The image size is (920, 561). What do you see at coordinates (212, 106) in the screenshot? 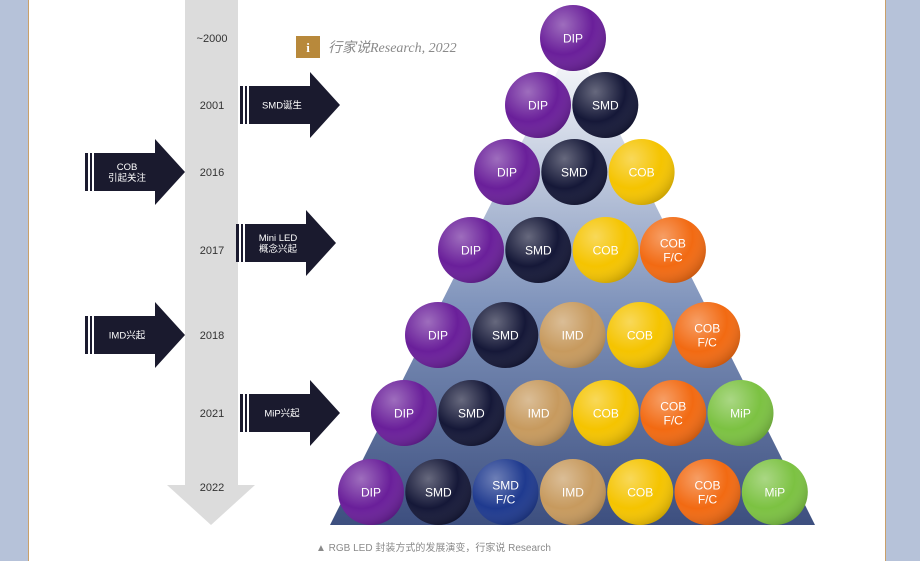
I see `timeline-year: 2001` at bounding box center [212, 106].